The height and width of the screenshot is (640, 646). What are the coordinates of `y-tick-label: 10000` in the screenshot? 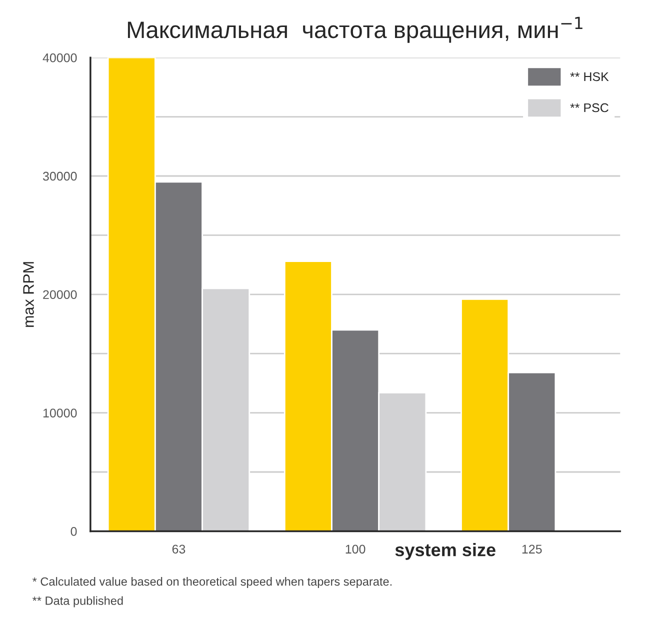 It's located at (60, 413).